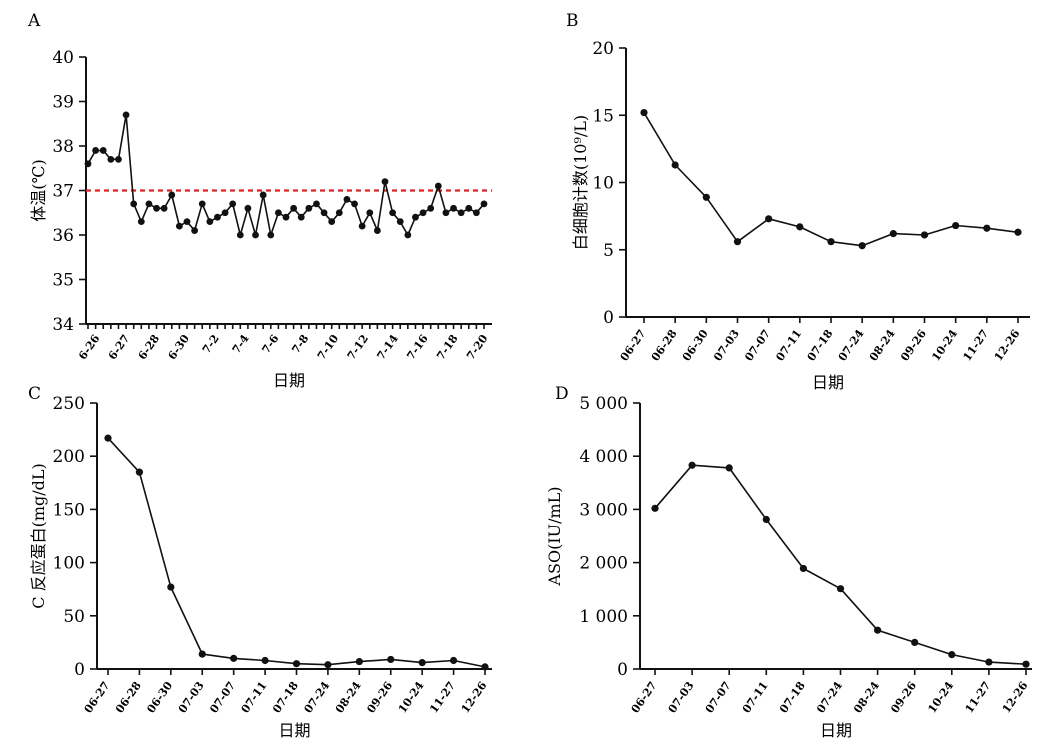 The image size is (1058, 753). Describe the element at coordinates (74, 617) in the screenshot. I see `y-tick-label: 50` at that location.